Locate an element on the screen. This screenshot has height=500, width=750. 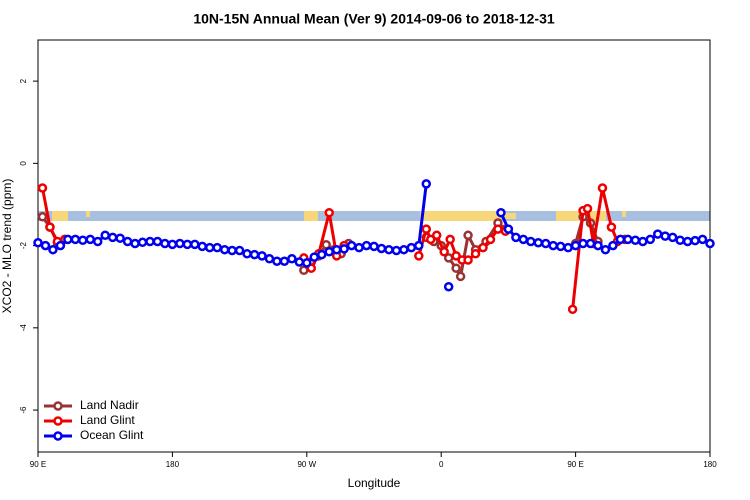
ocean-strip is located at coordinates (374, 216).